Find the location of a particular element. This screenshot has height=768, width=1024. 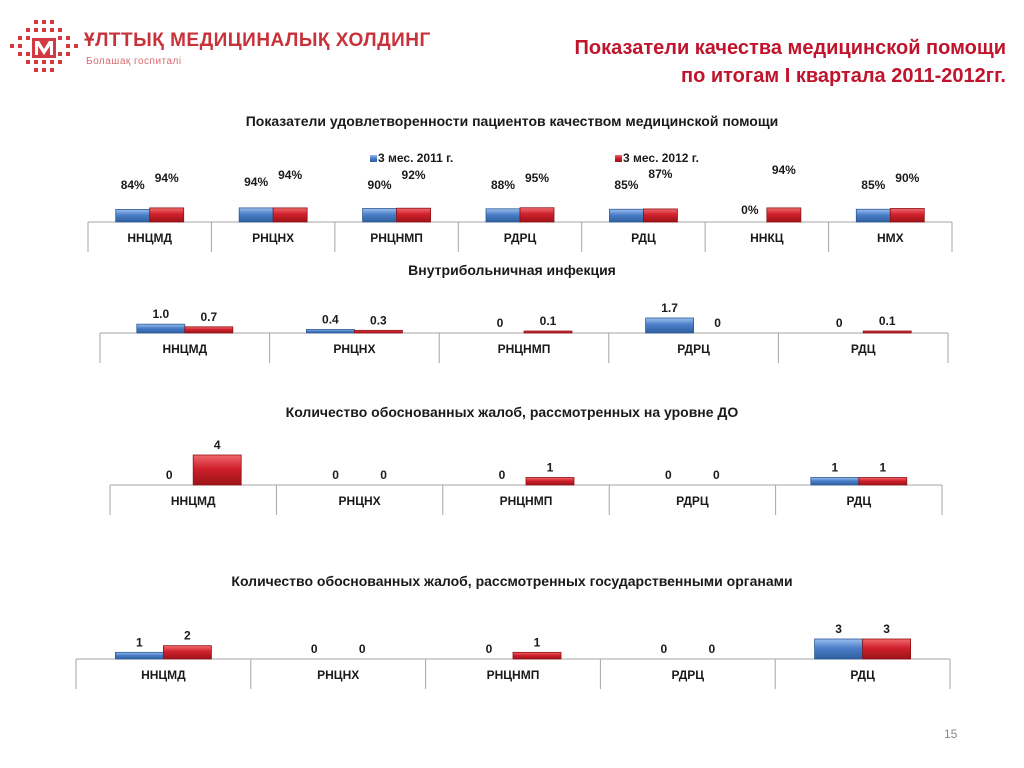

chart-title-infection: Внутрибольничная инфекция is located at coordinates (512, 270).